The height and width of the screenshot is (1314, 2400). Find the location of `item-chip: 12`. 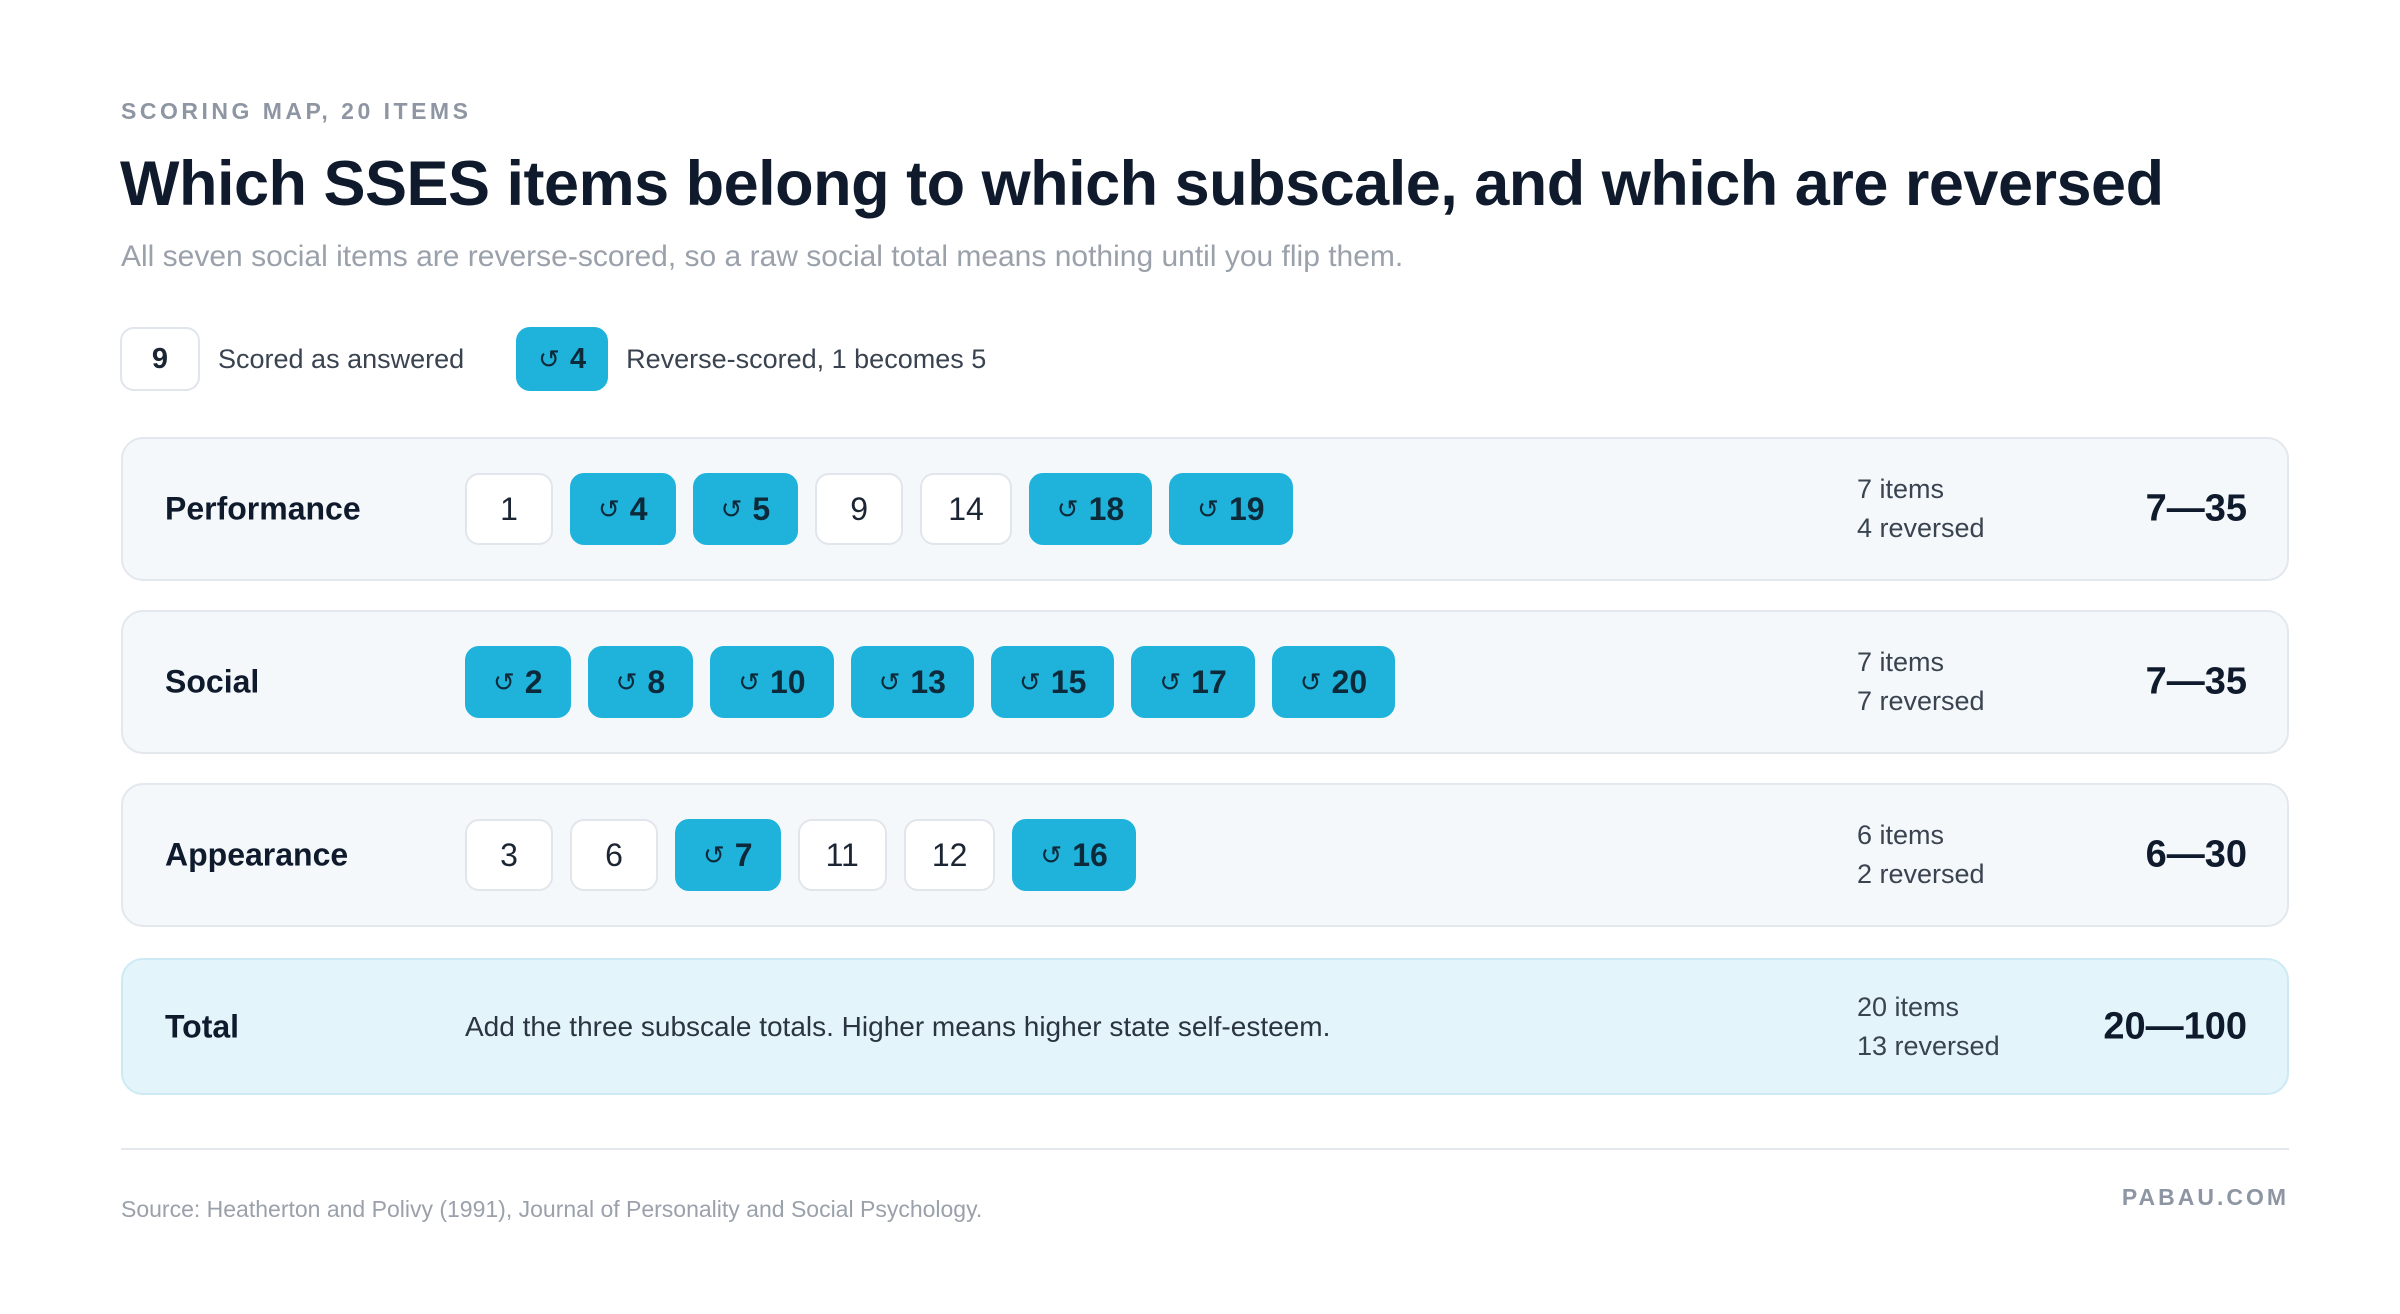

item-chip: 12 is located at coordinates (949, 855).